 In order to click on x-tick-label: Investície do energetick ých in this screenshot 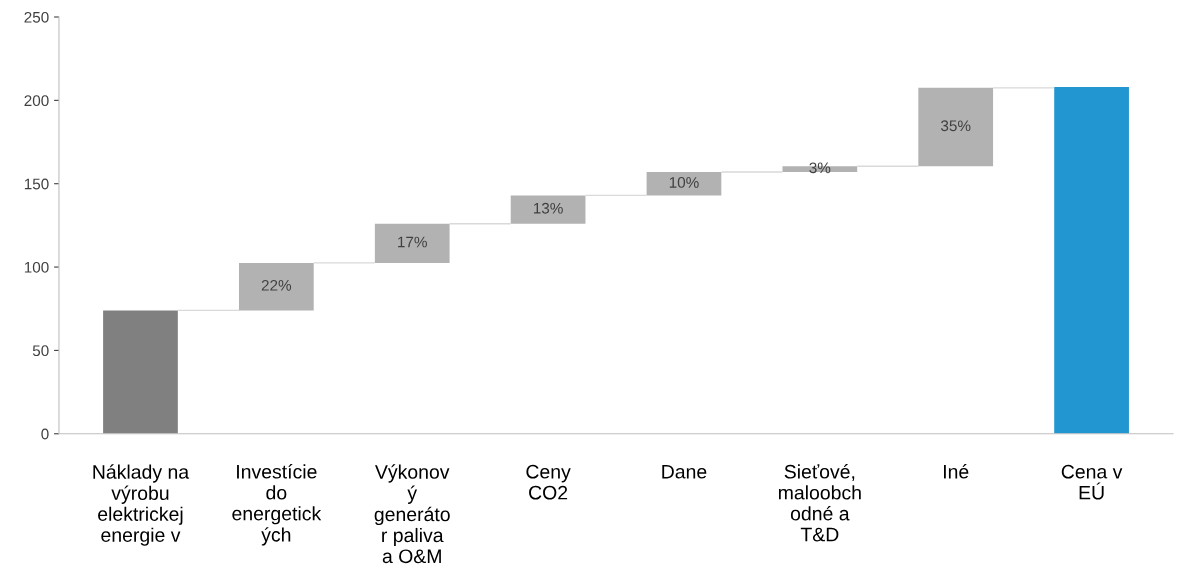, I will do `click(277, 505)`.